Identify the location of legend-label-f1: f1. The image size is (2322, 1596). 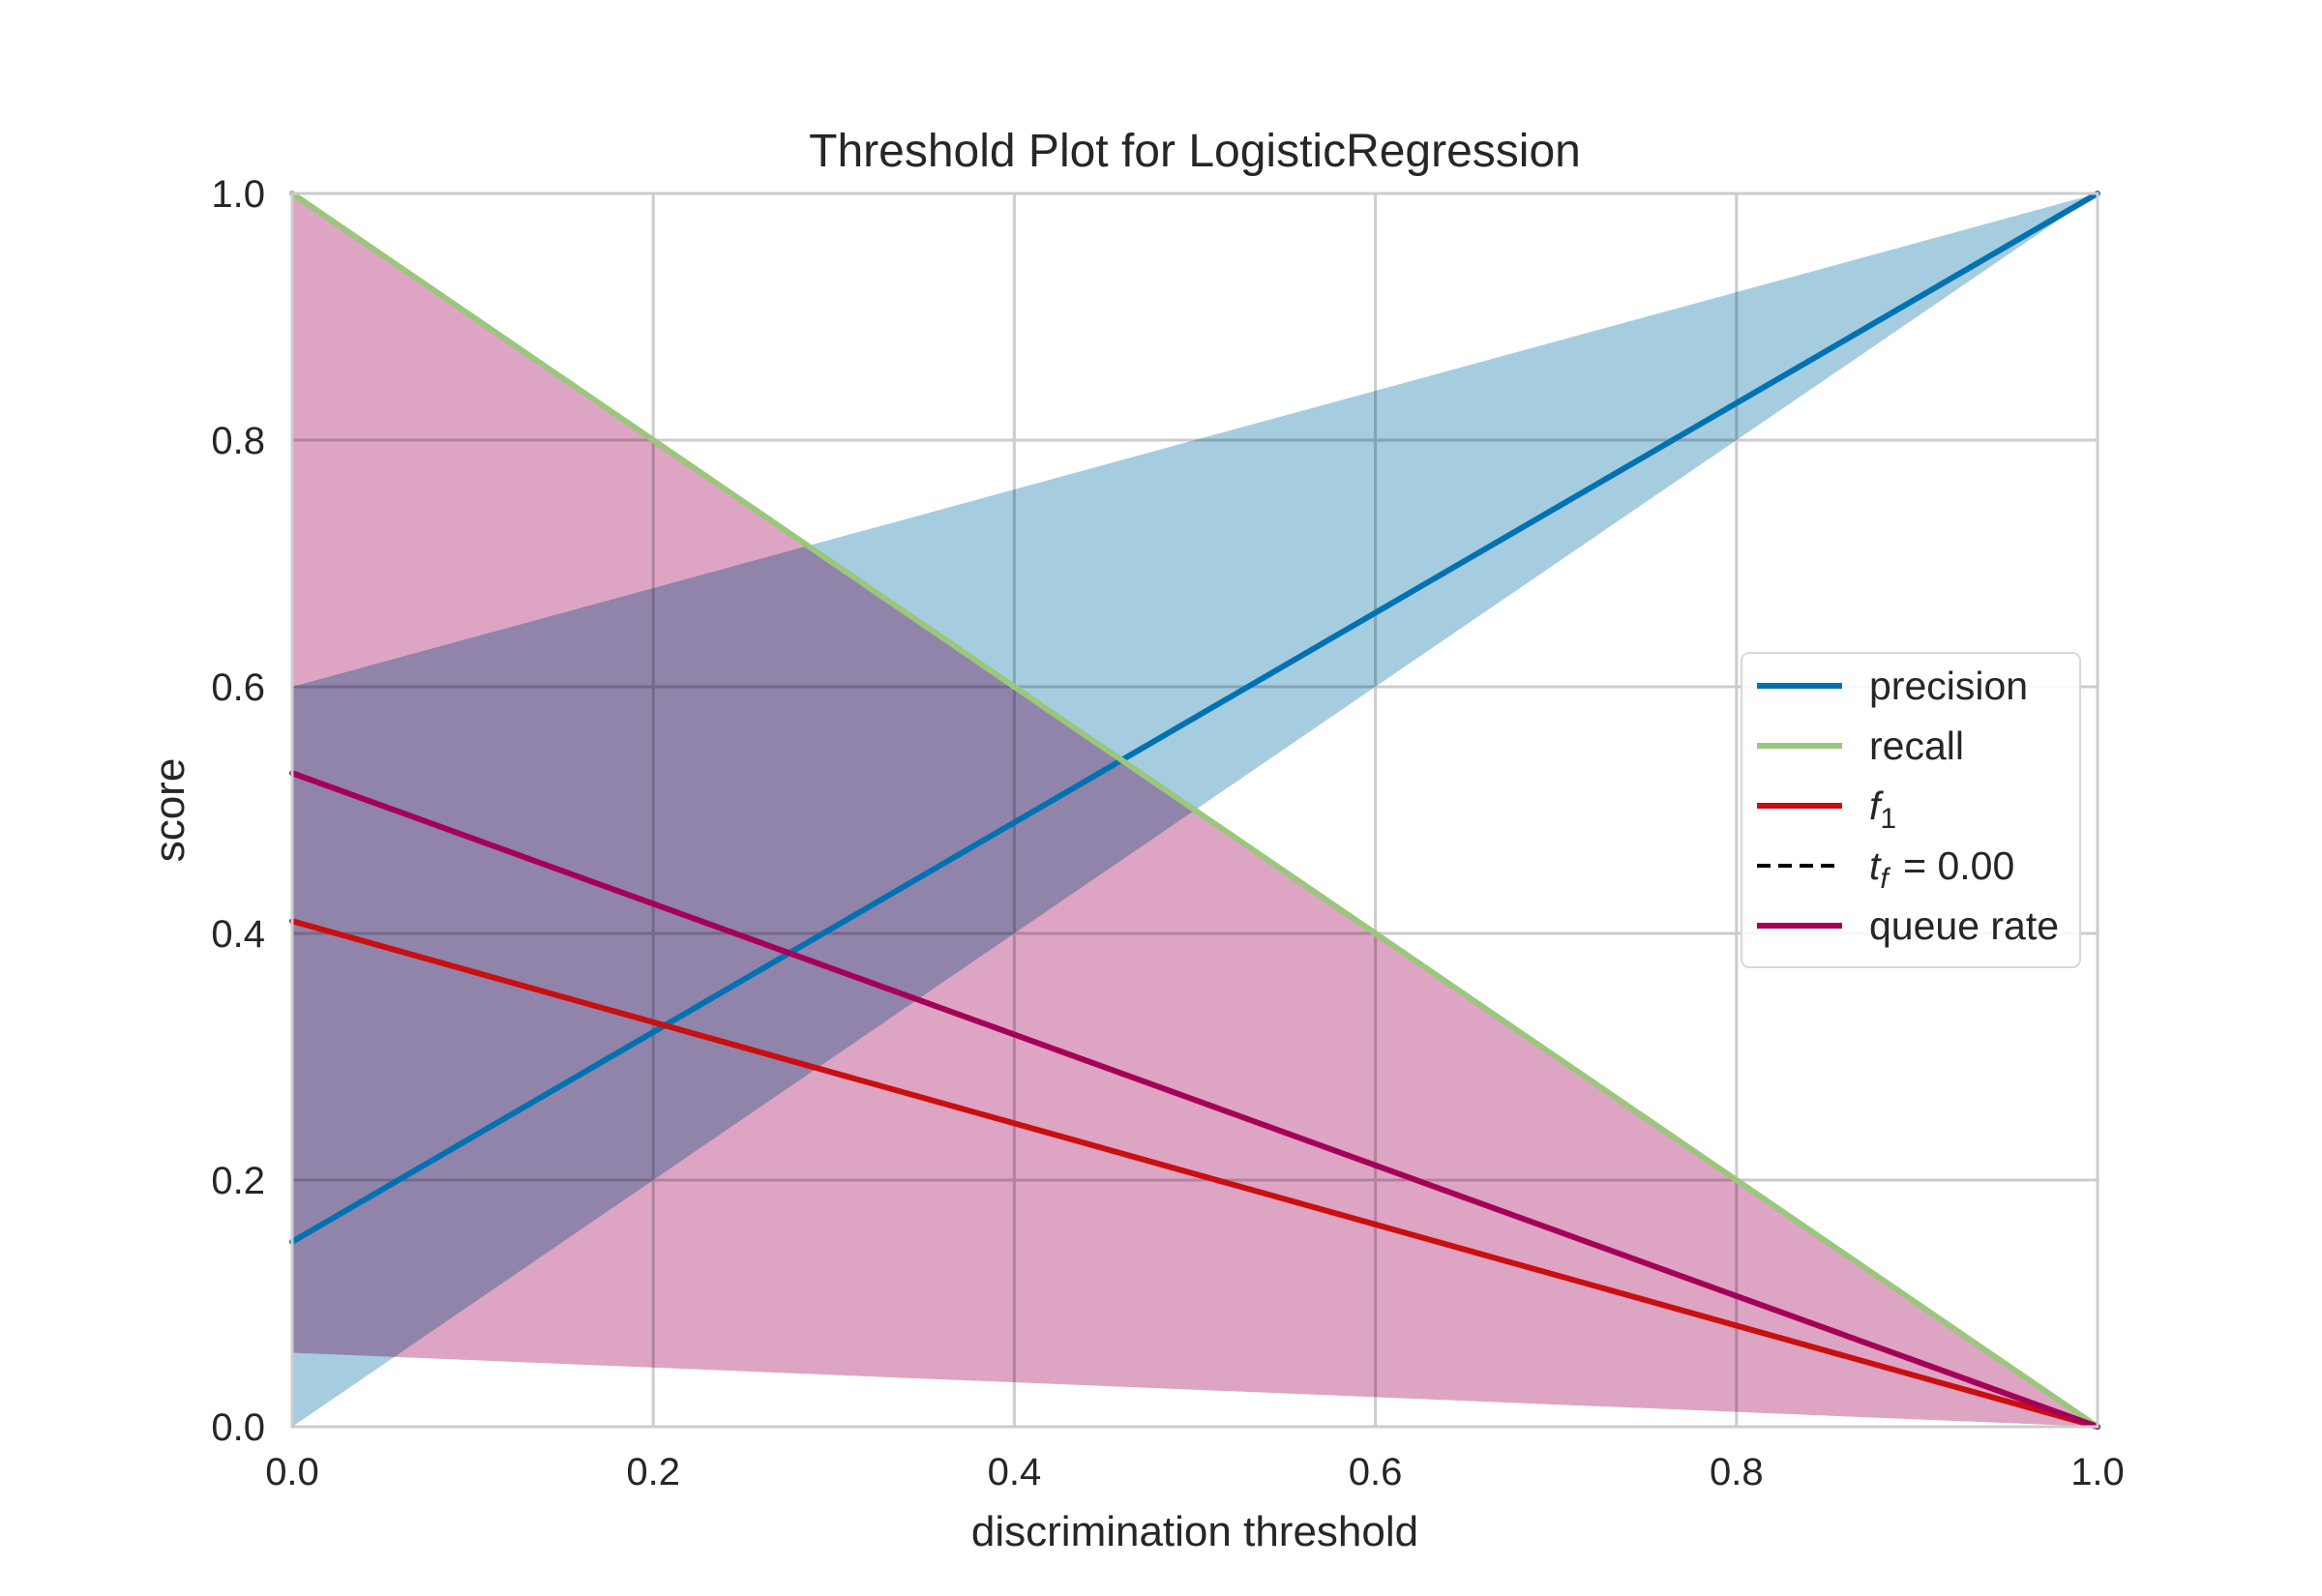
(1882, 809).